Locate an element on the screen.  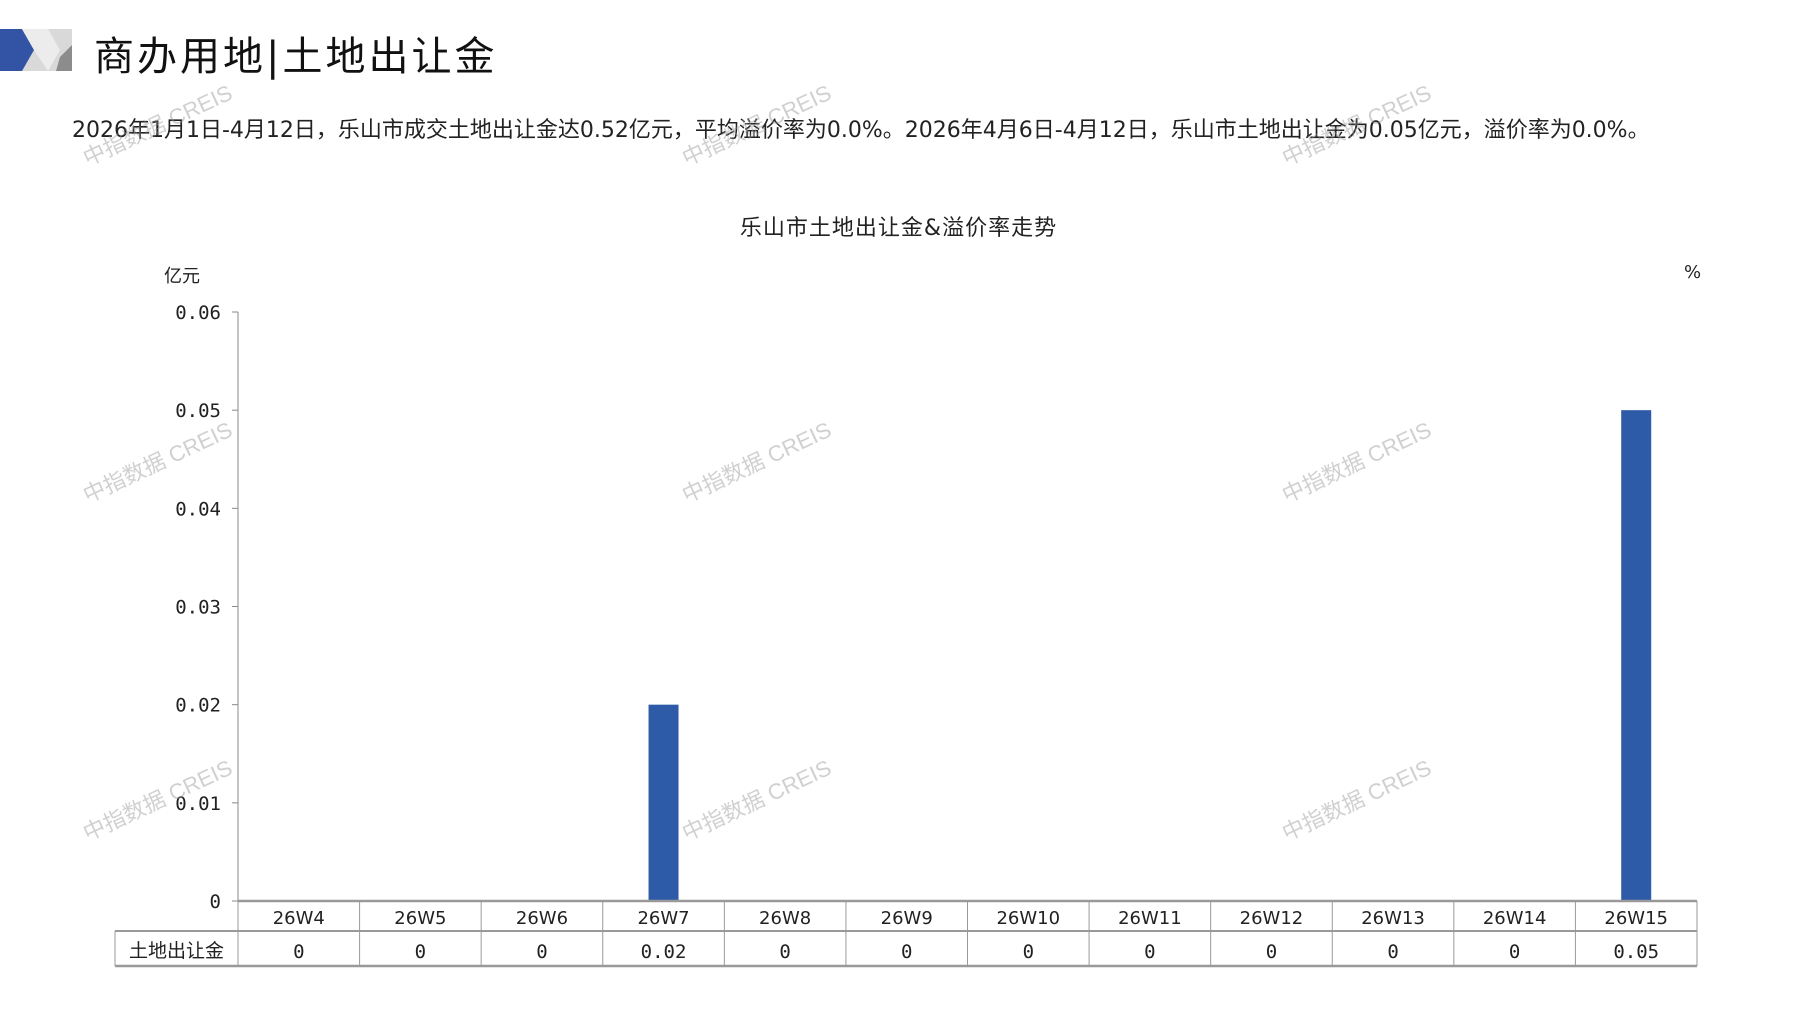
x-category-label: 26W7 is located at coordinates (663, 918).